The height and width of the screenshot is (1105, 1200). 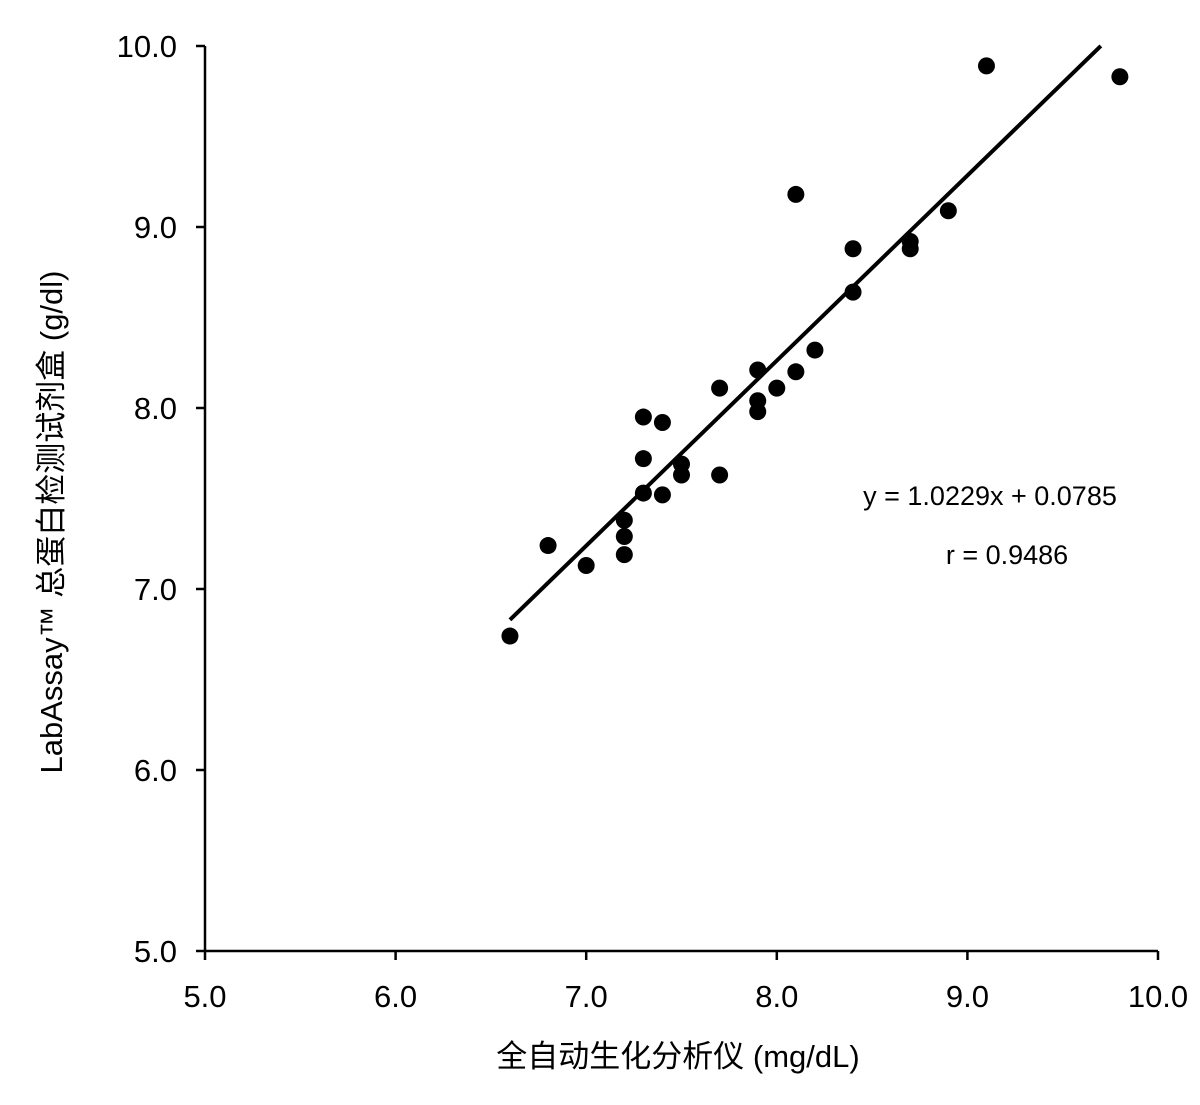 I want to click on y-axis-title: LabAssay™ 总蛋白检测试剂盒 (g/dl), so click(x=51, y=522).